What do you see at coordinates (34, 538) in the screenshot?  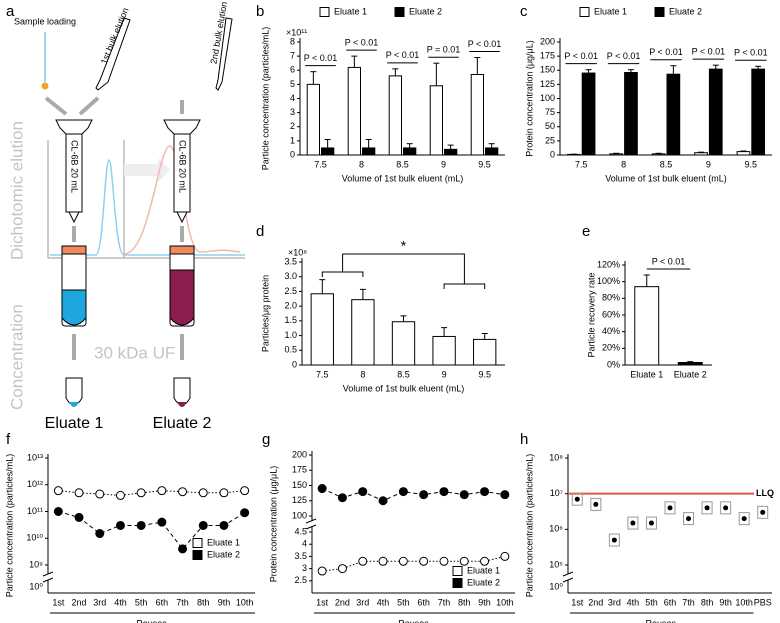 I see `y-tick-label: 10¹⁰` at bounding box center [34, 538].